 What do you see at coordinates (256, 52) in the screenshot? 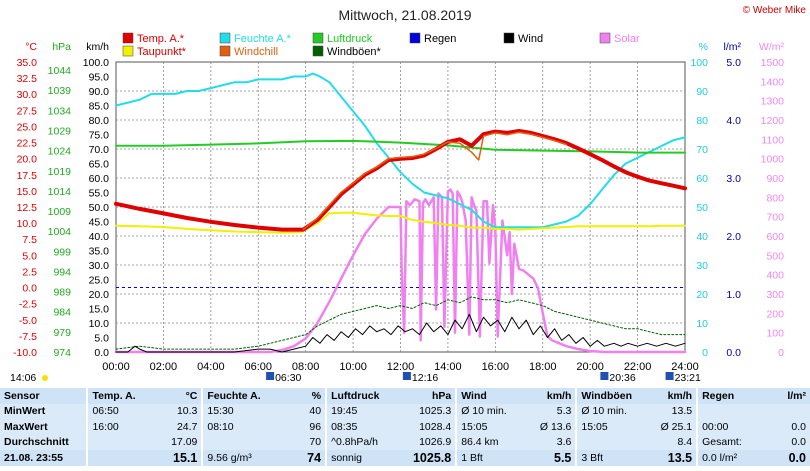
I see `legend-label: Windchill` at bounding box center [256, 52].